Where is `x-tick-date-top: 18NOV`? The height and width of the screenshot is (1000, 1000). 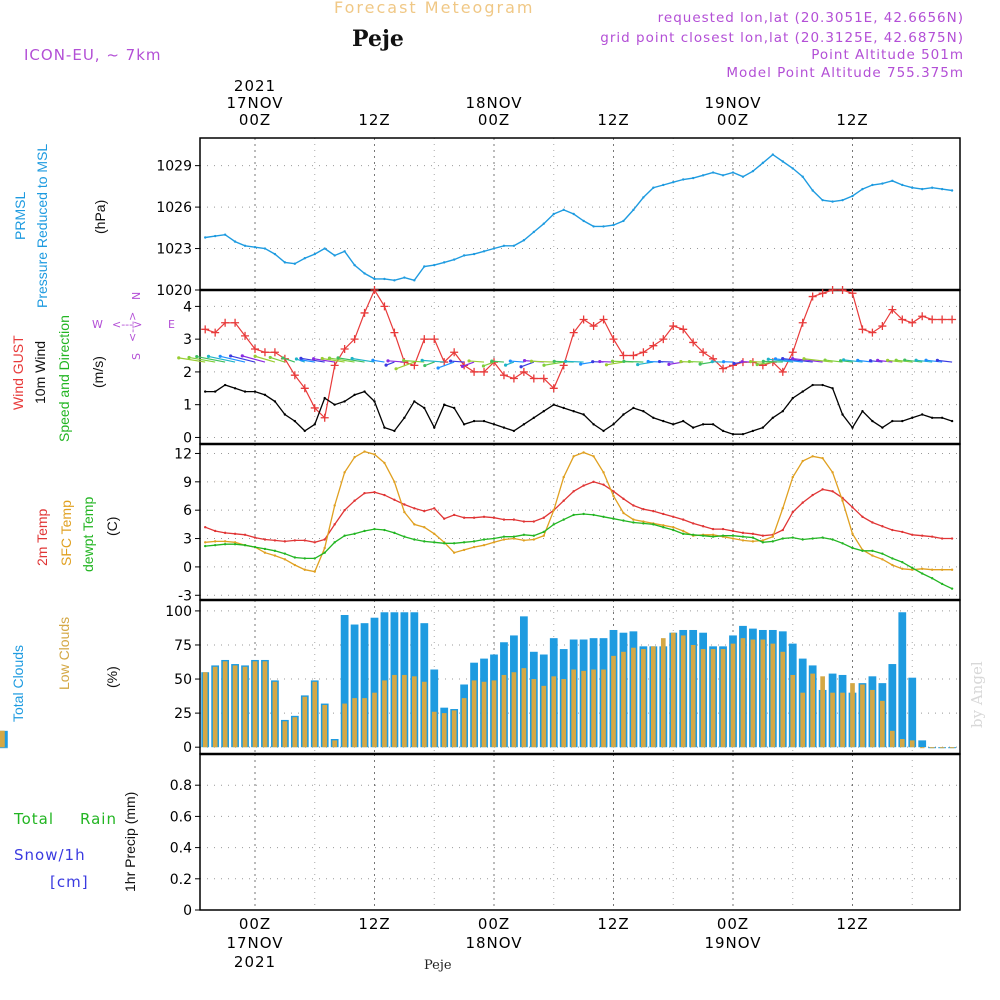
x-tick-date-top: 18NOV is located at coordinates (493, 103).